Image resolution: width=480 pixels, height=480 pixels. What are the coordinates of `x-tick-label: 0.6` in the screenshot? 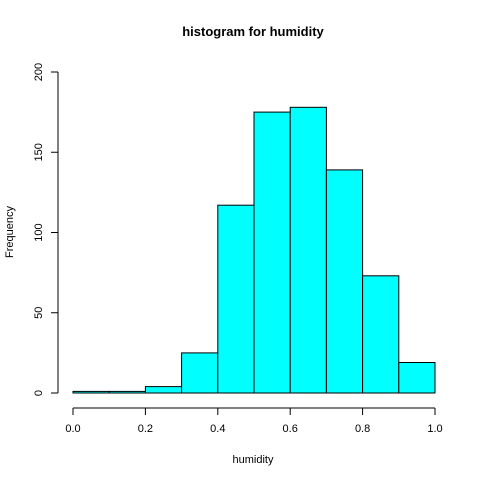 It's located at (290, 429).